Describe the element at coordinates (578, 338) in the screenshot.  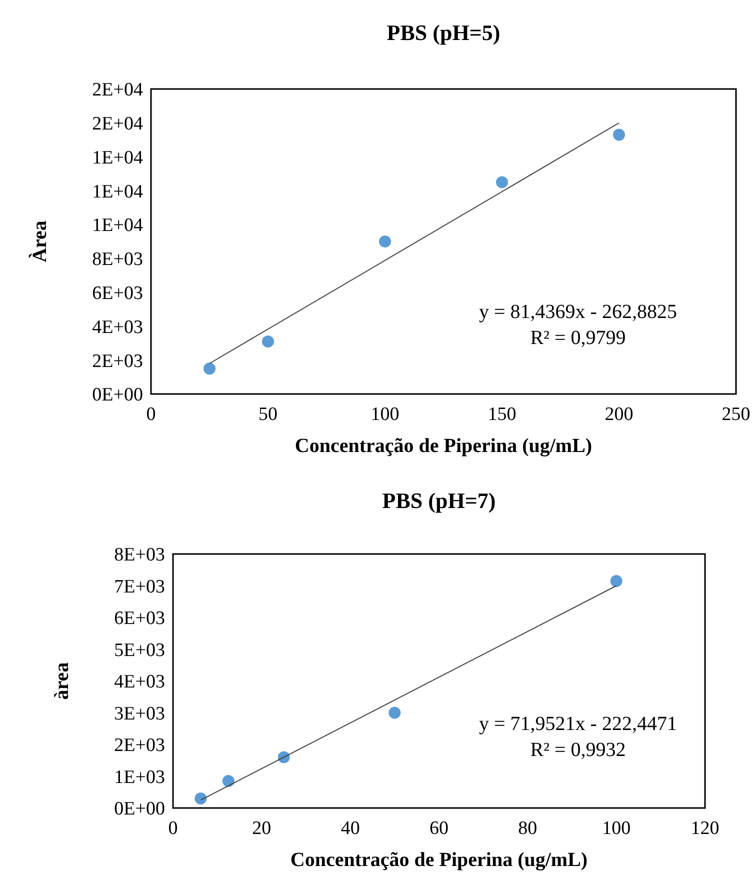
I see `annotation: R² = 0,9799` at that location.